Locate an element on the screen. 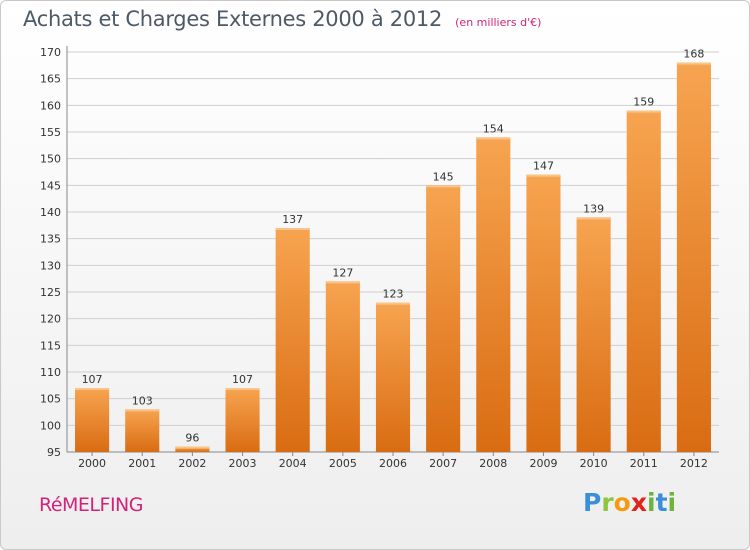 The width and height of the screenshot is (750, 550). data-label: 159 is located at coordinates (643, 102).